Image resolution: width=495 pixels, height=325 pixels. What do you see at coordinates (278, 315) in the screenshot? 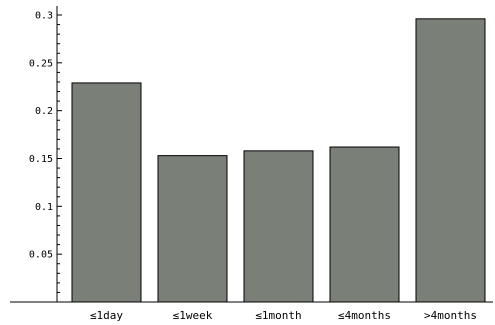
I see `x-tick-label-2: ≤1month` at bounding box center [278, 315].